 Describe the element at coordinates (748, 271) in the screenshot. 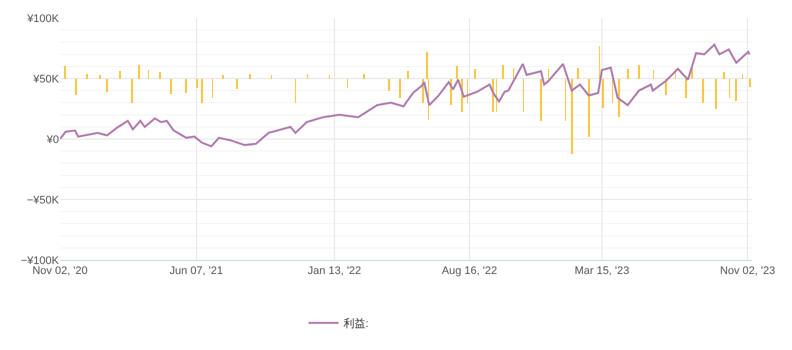

I see `x-tick-label: Nov 02, '23` at that location.